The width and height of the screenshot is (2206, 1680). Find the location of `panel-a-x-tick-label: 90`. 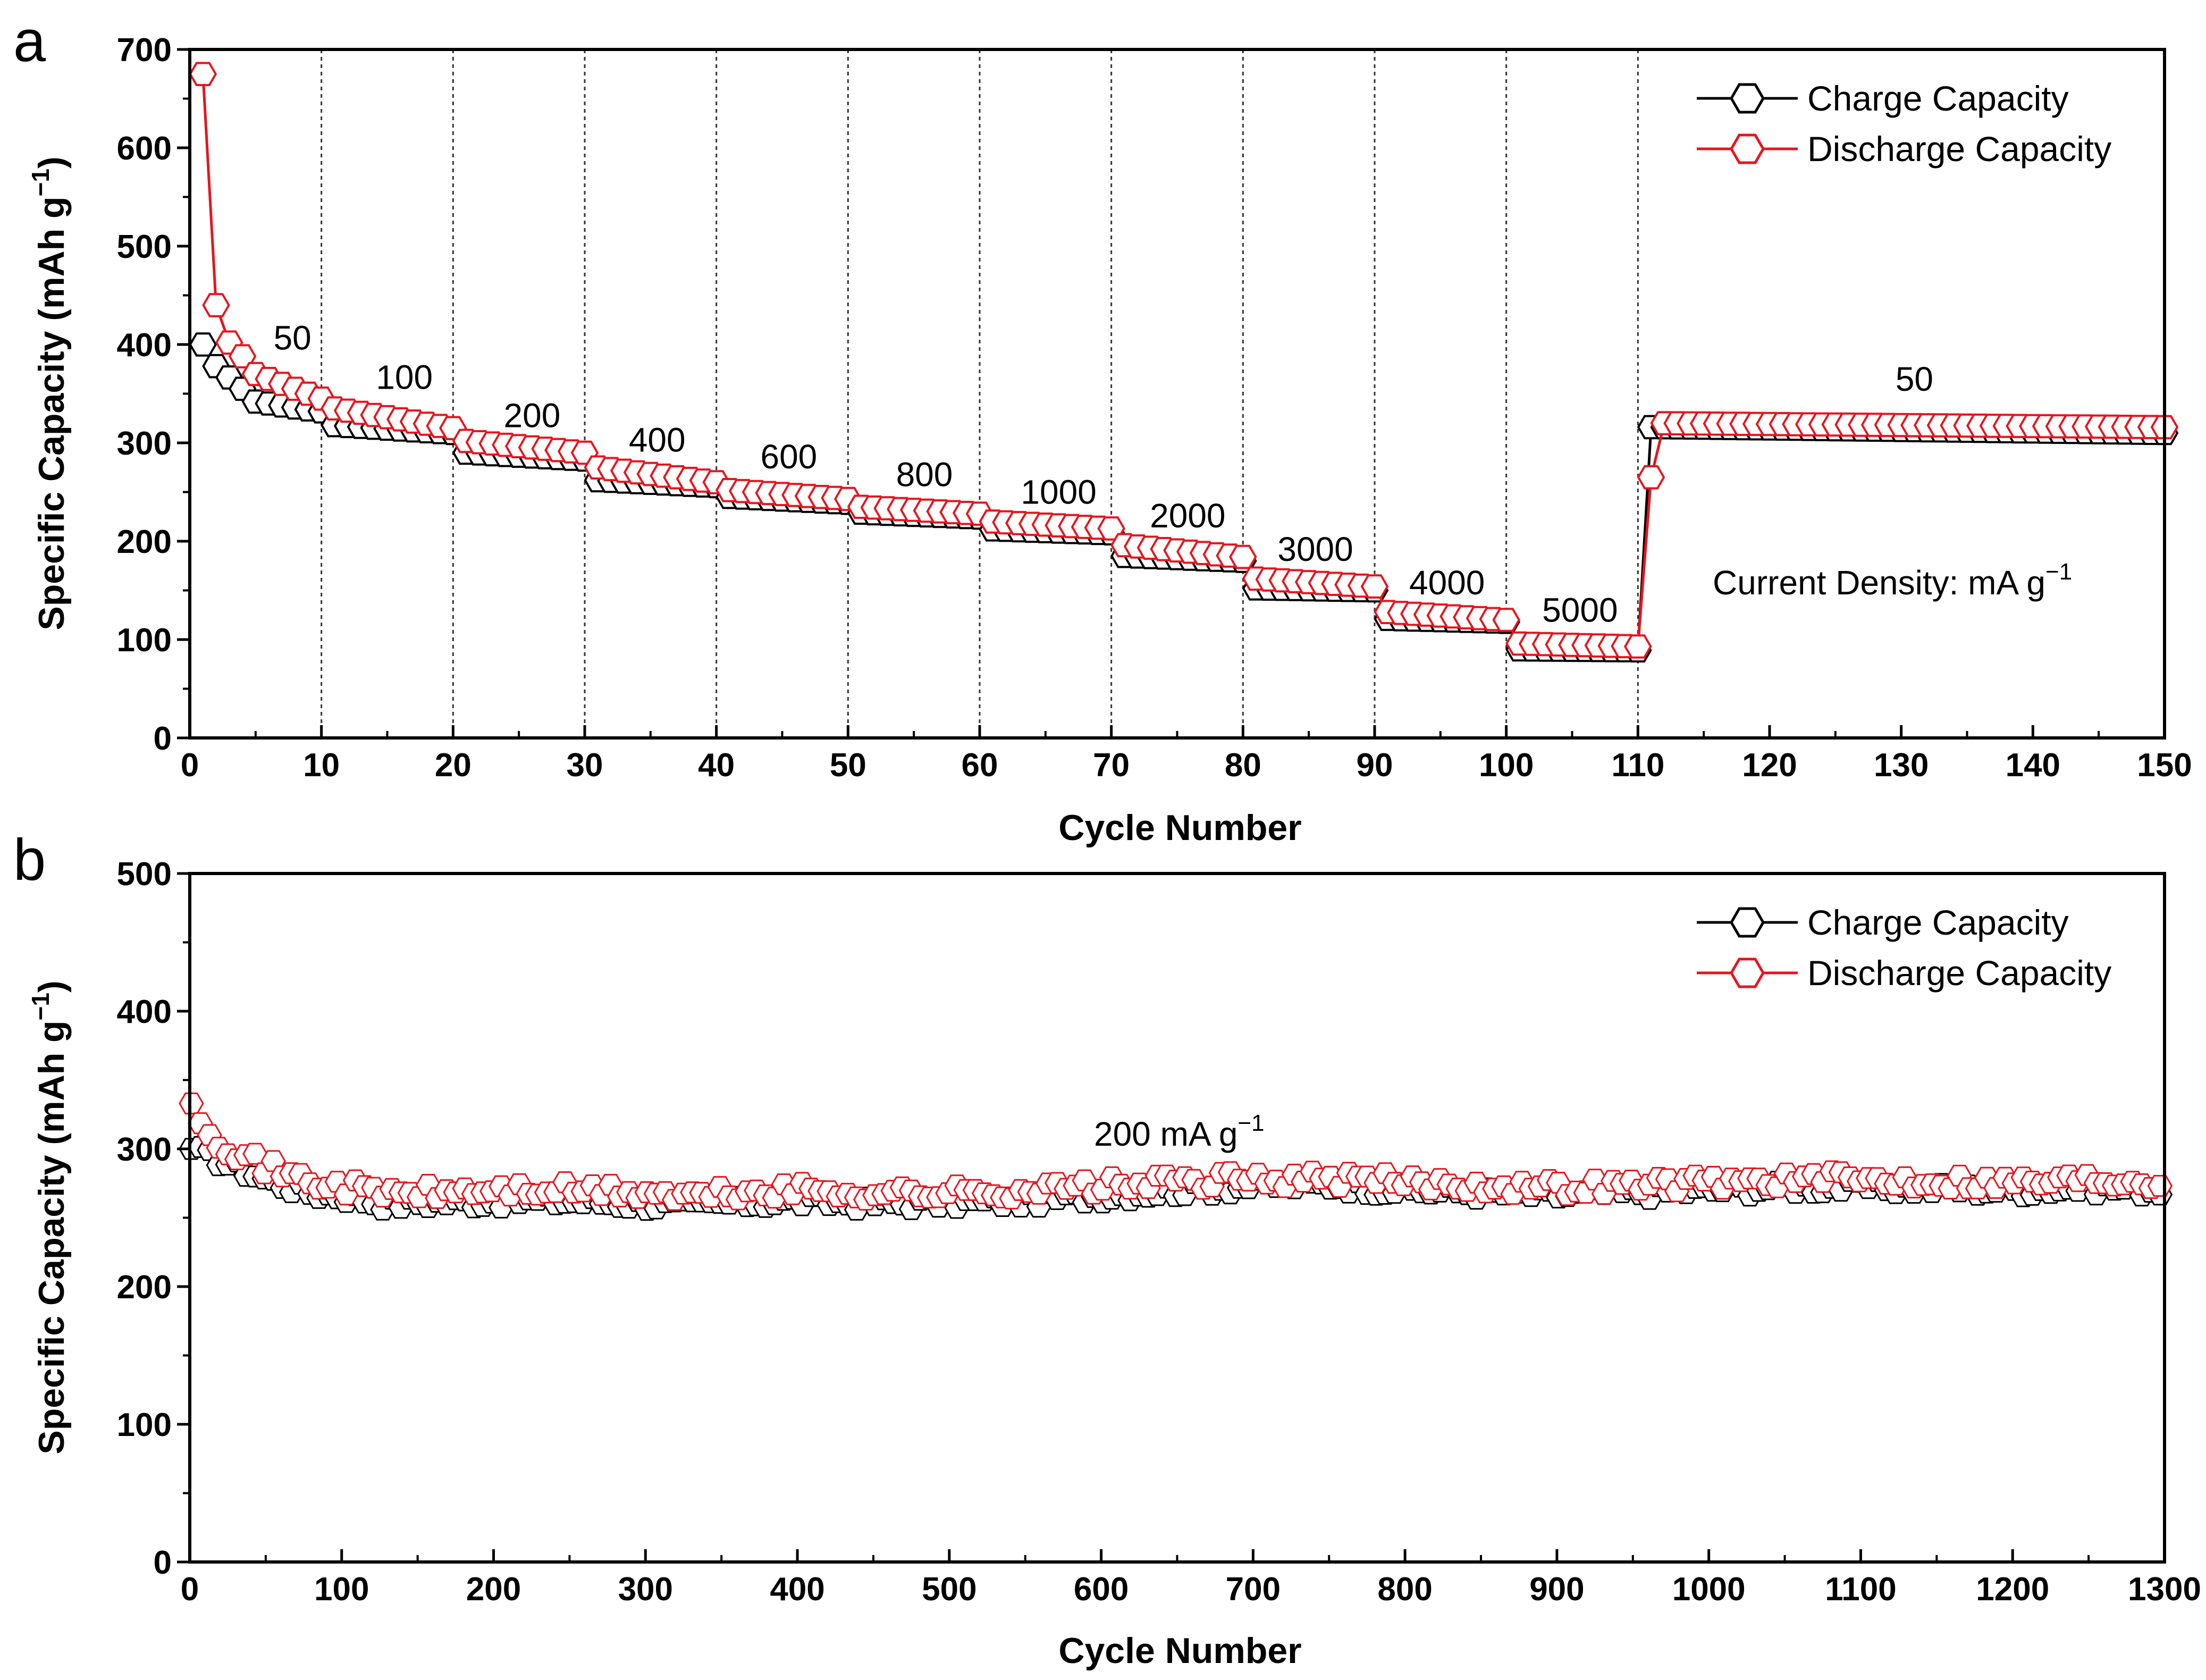

panel-a-x-tick-label: 90 is located at coordinates (1375, 765).